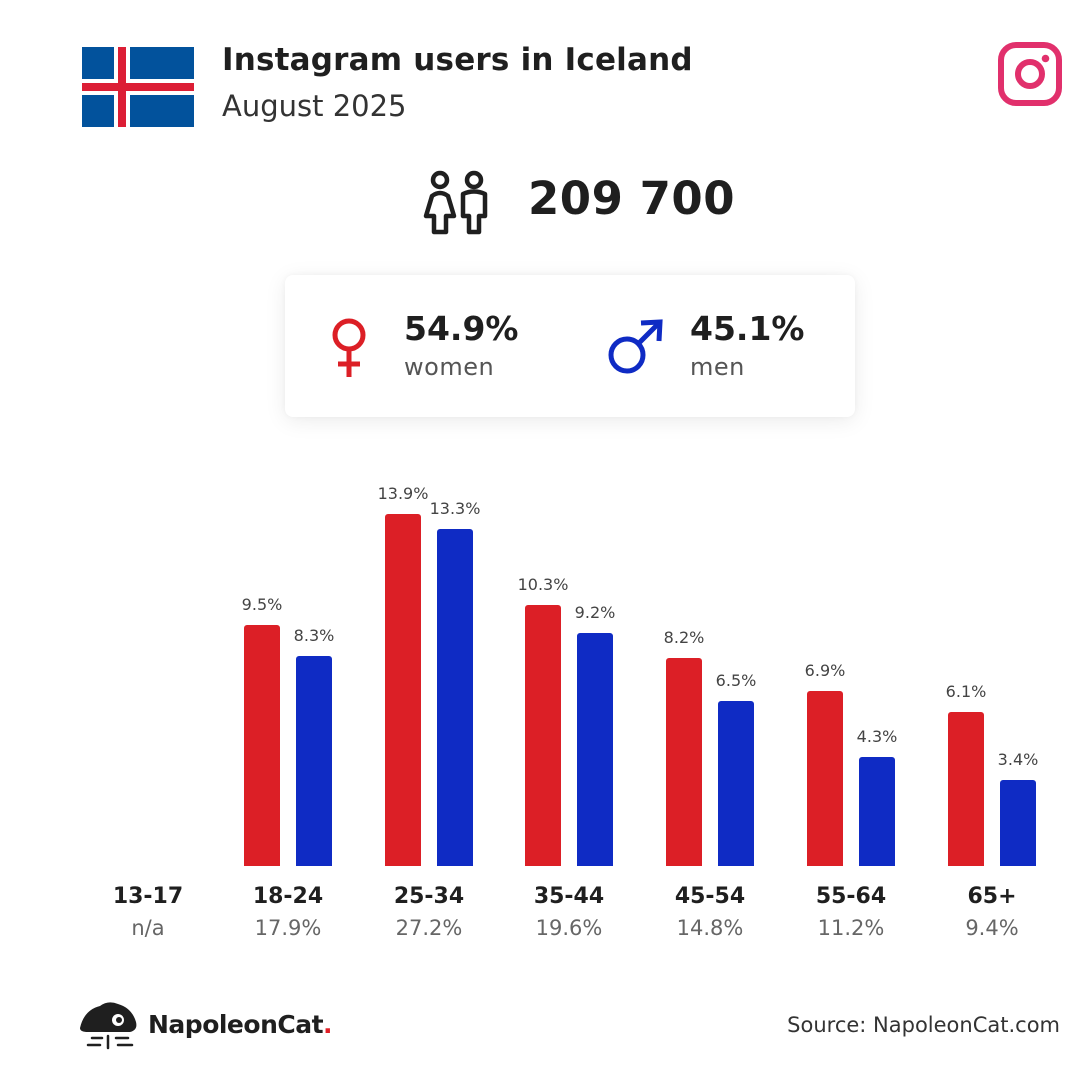 The height and width of the screenshot is (1080, 1080). Describe the element at coordinates (429, 928) in the screenshot. I see `age-group-total: 27.2%` at that location.